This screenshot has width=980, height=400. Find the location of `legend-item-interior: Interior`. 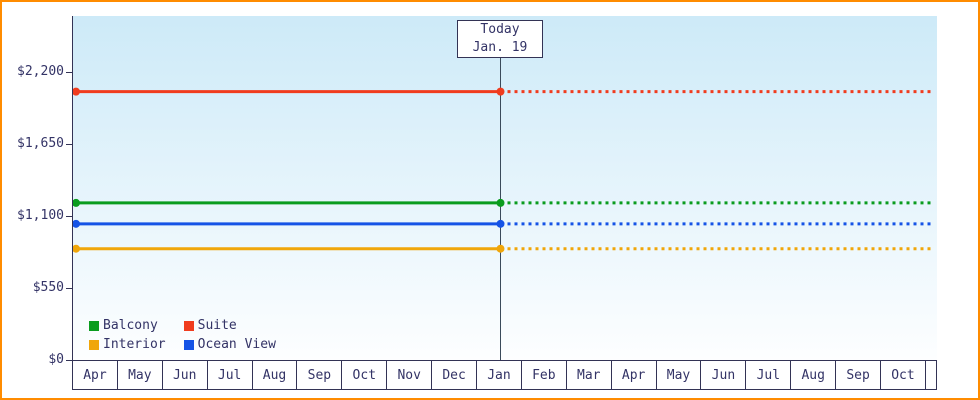

legend-item-interior: Interior is located at coordinates (127, 344).